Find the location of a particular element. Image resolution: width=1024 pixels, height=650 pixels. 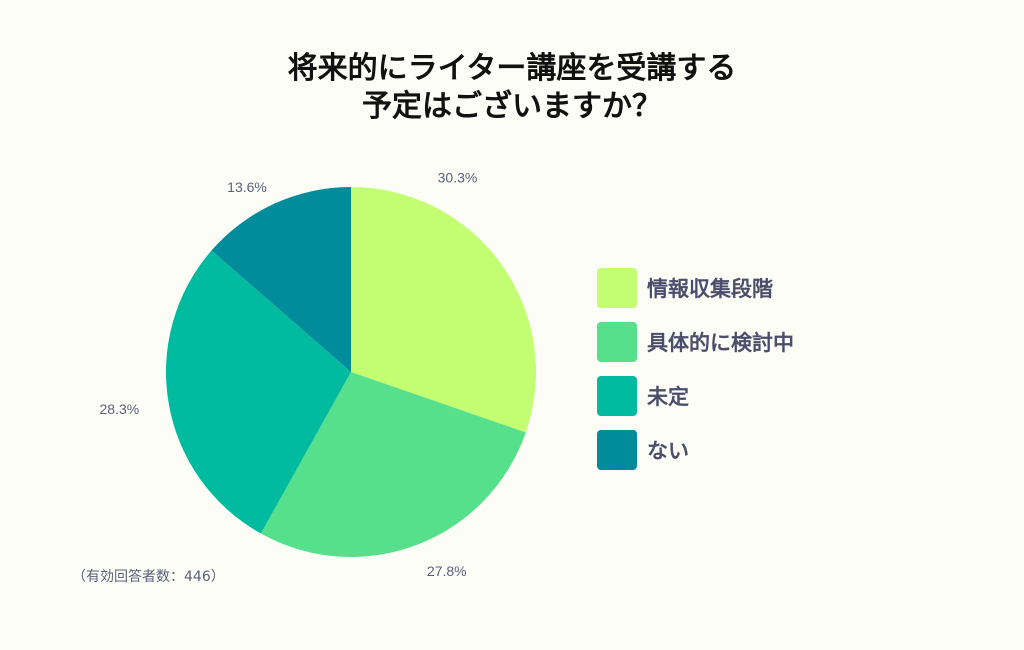

chart-title-line-2: 予定はございますか？ is located at coordinates (512, 106).